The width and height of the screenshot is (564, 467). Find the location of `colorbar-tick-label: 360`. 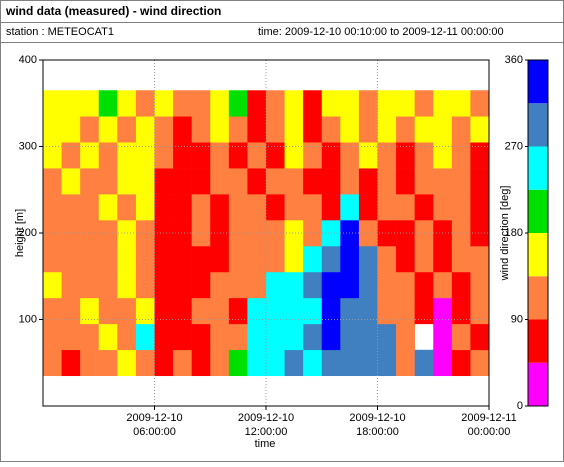

colorbar-tick-label: 360 is located at coordinates (514, 60).